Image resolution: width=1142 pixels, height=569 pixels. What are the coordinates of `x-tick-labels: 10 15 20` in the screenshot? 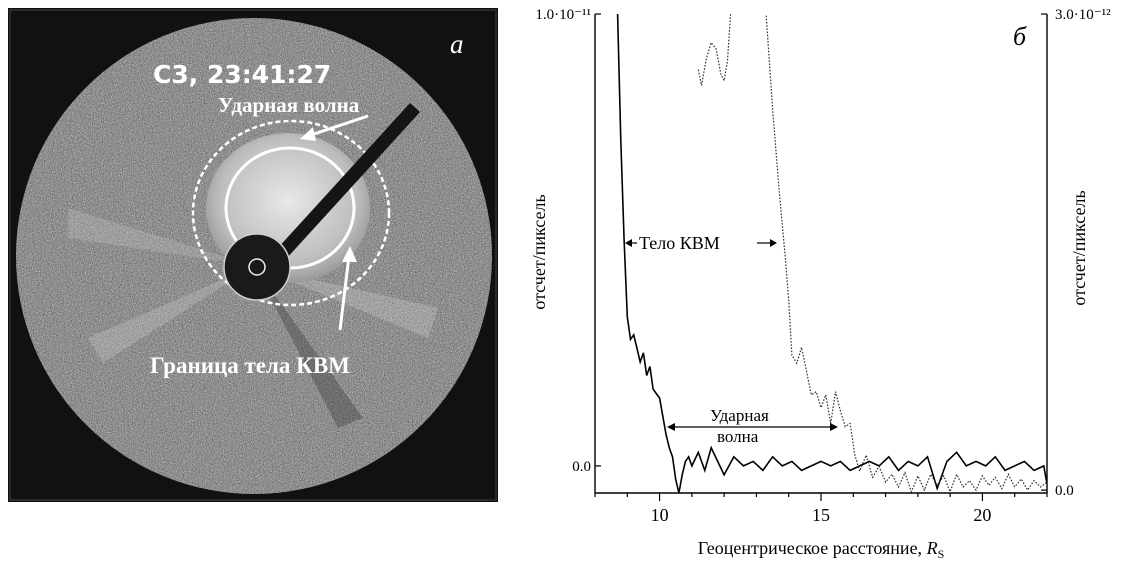 It's located at (821, 515).